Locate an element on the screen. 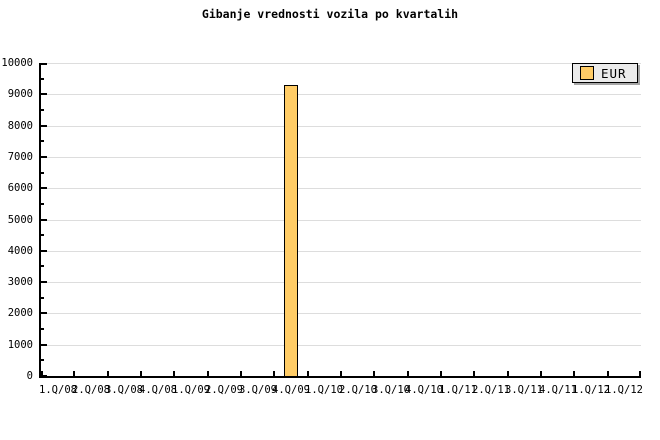 The width and height of the screenshot is (660, 440). x-axis-label: 1.Q/09 is located at coordinates (191, 390).